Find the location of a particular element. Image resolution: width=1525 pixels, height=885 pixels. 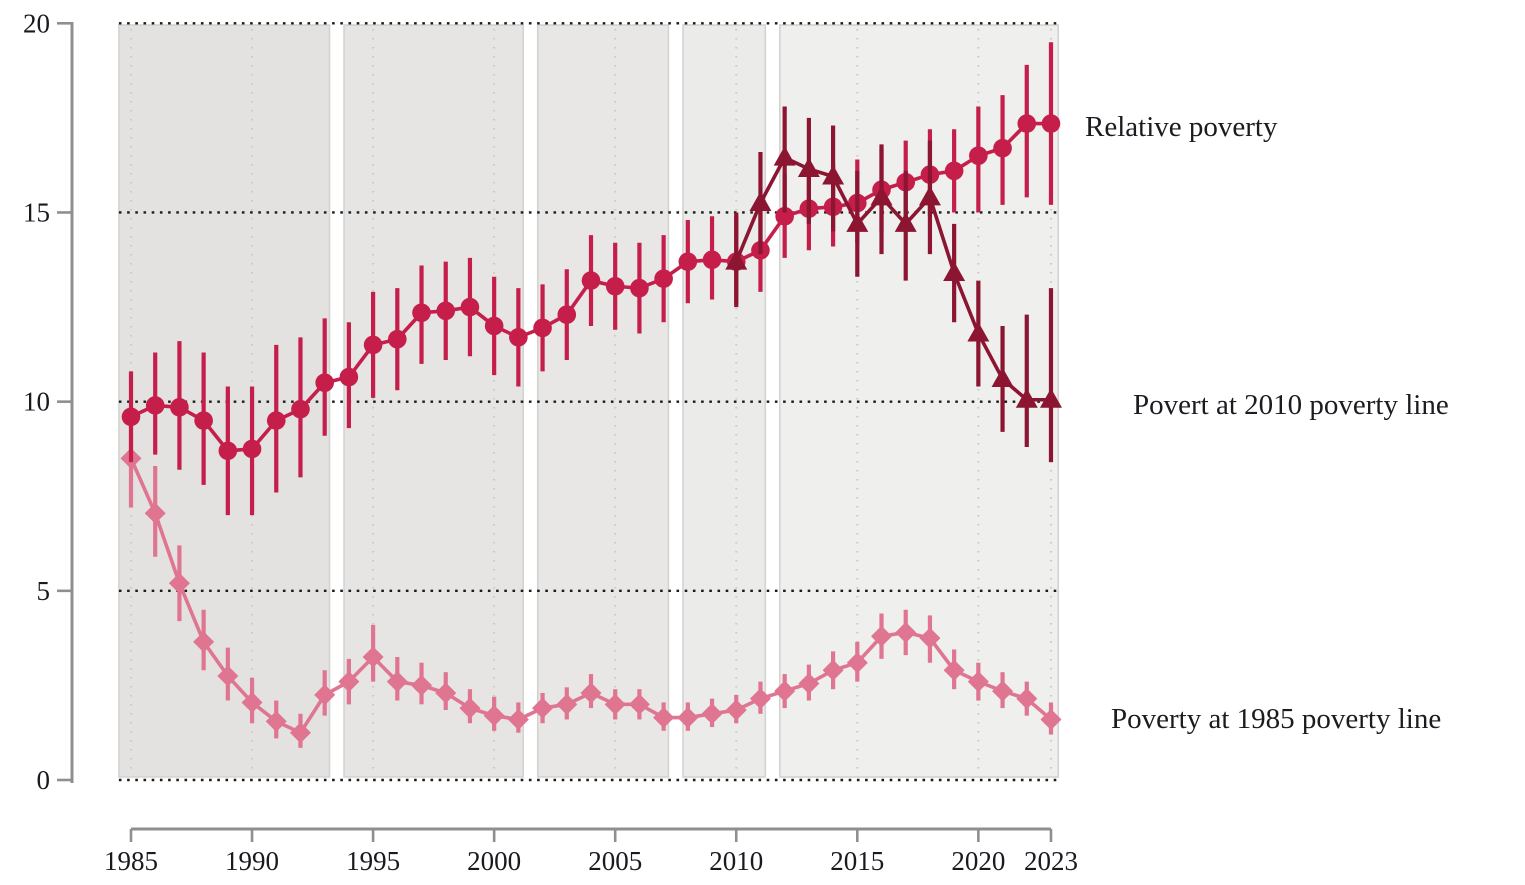

x-tick-label: 2023 is located at coordinates (1051, 861).